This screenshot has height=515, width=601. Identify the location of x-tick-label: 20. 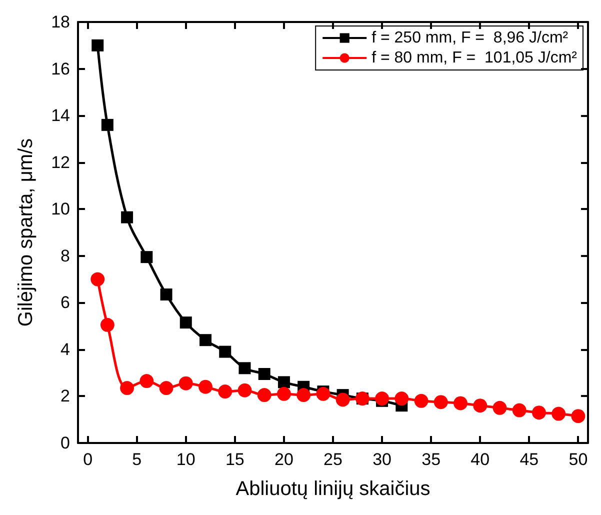
(284, 459).